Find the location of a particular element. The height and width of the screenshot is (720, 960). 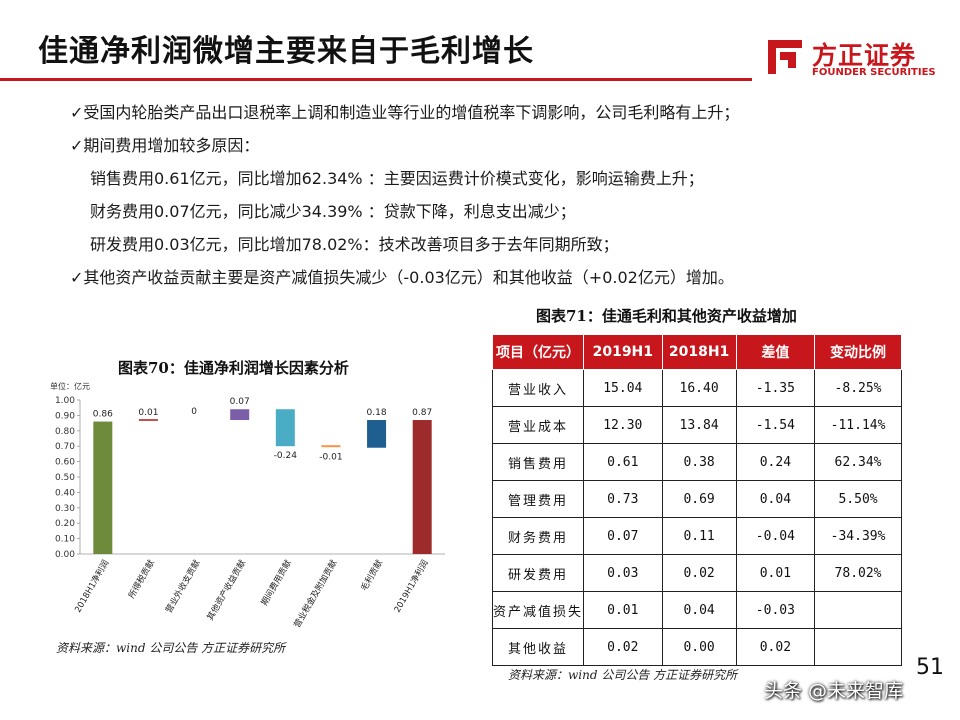

row-label: 研发费用 is located at coordinates (538, 573).